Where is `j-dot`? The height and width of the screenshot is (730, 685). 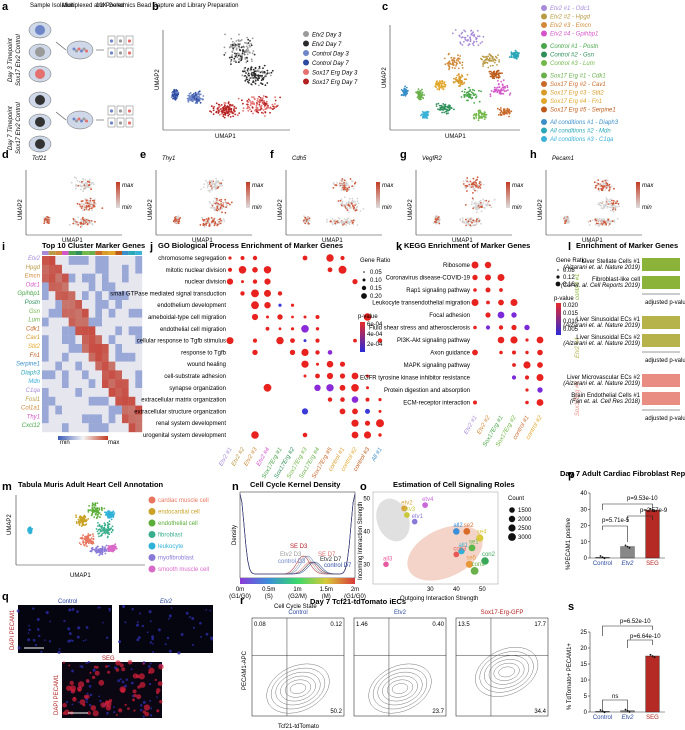 j-dot is located at coordinates (305, 411).